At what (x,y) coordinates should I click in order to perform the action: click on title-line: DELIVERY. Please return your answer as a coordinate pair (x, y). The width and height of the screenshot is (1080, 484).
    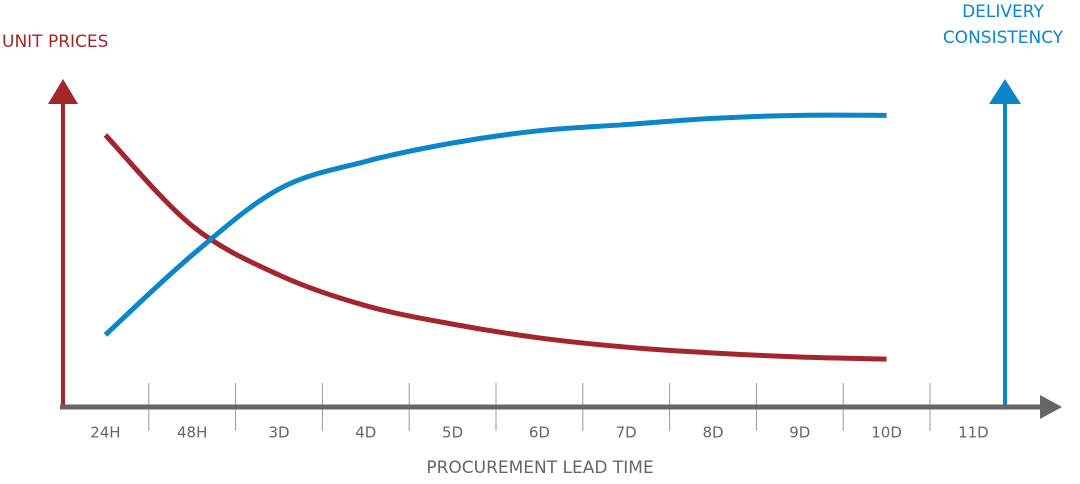
    Looking at the image, I should click on (1003, 12).